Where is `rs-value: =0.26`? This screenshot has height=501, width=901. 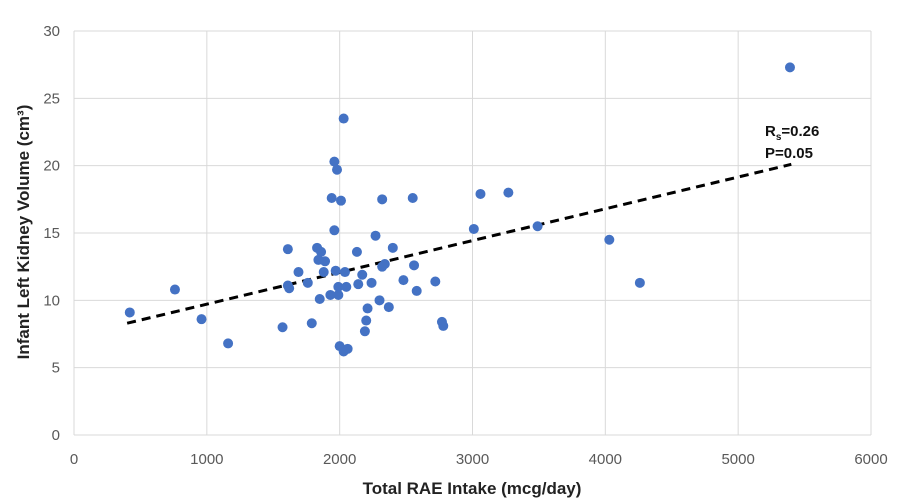
rs-value: =0.26 is located at coordinates (800, 131).